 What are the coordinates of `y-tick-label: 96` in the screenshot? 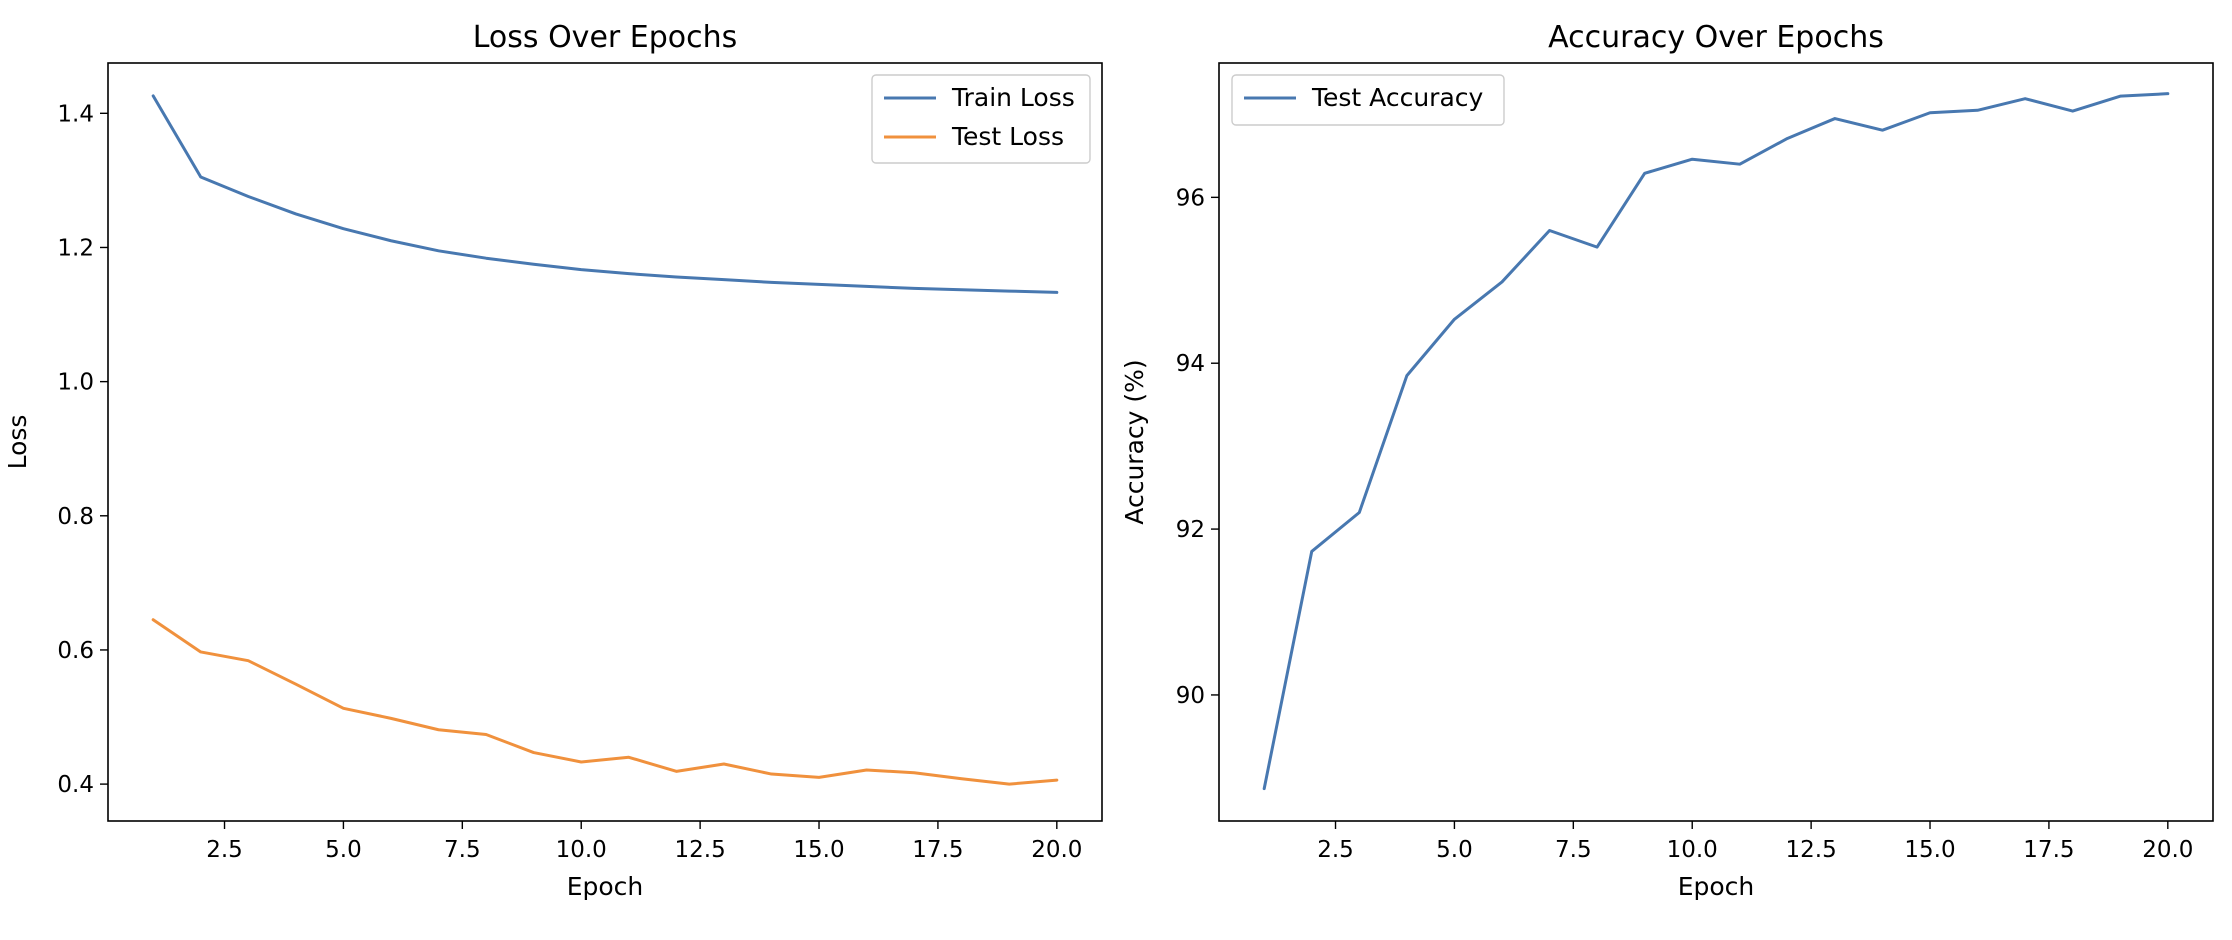 It's located at (1190, 198).